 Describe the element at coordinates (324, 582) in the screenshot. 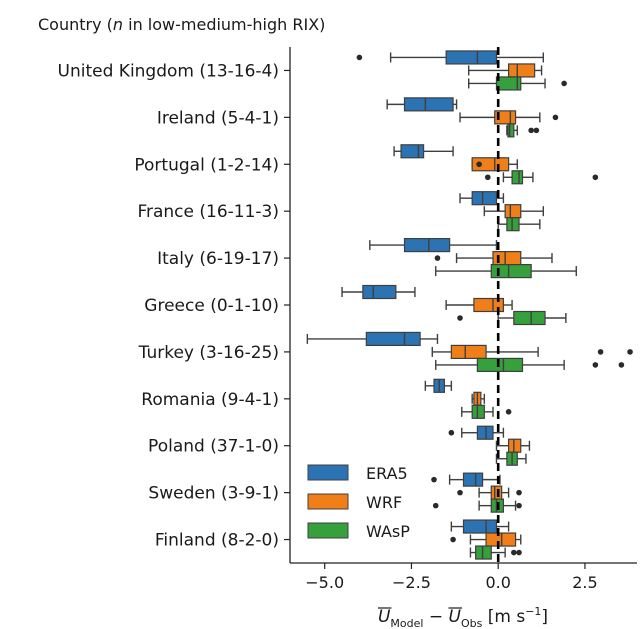

I see `x-tick-label: −5.0` at that location.